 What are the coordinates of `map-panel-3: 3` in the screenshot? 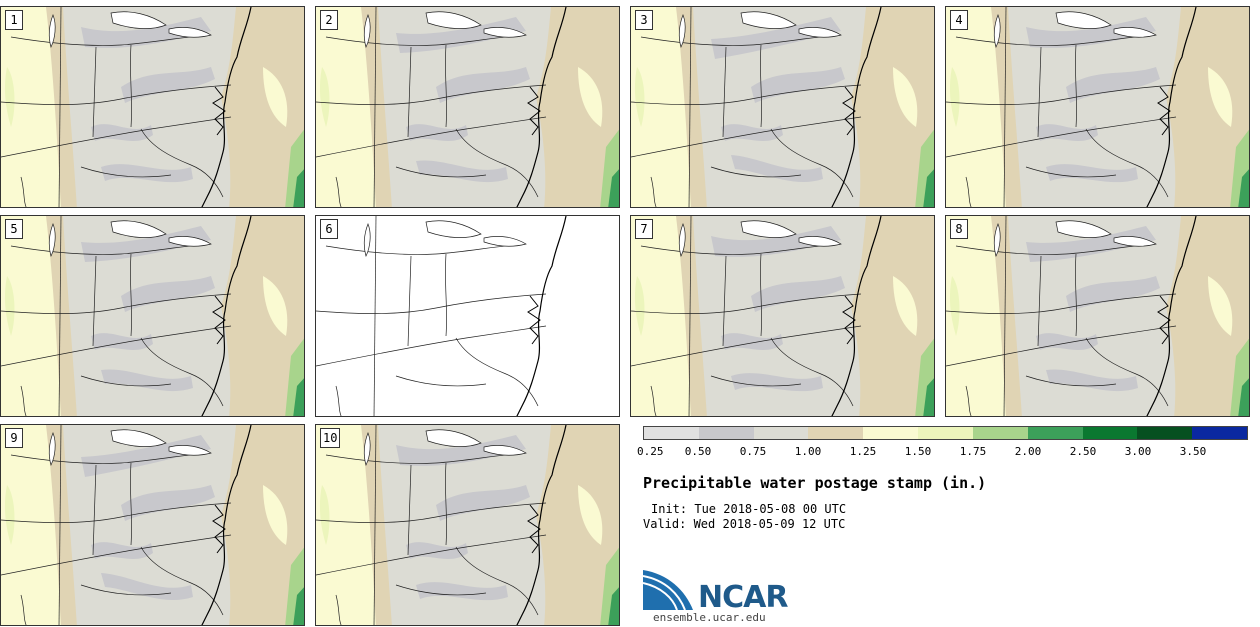 It's located at (782, 107).